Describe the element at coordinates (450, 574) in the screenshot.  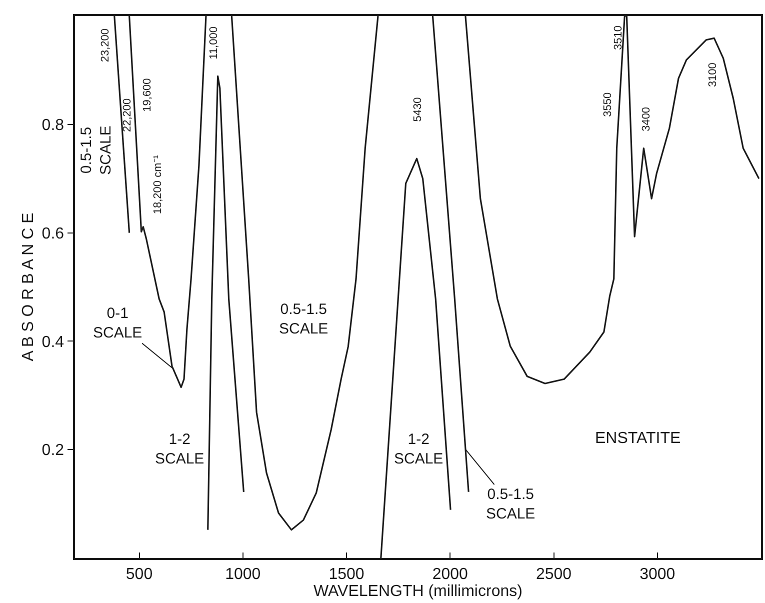
I see `x-tick-label: 2000` at that location.